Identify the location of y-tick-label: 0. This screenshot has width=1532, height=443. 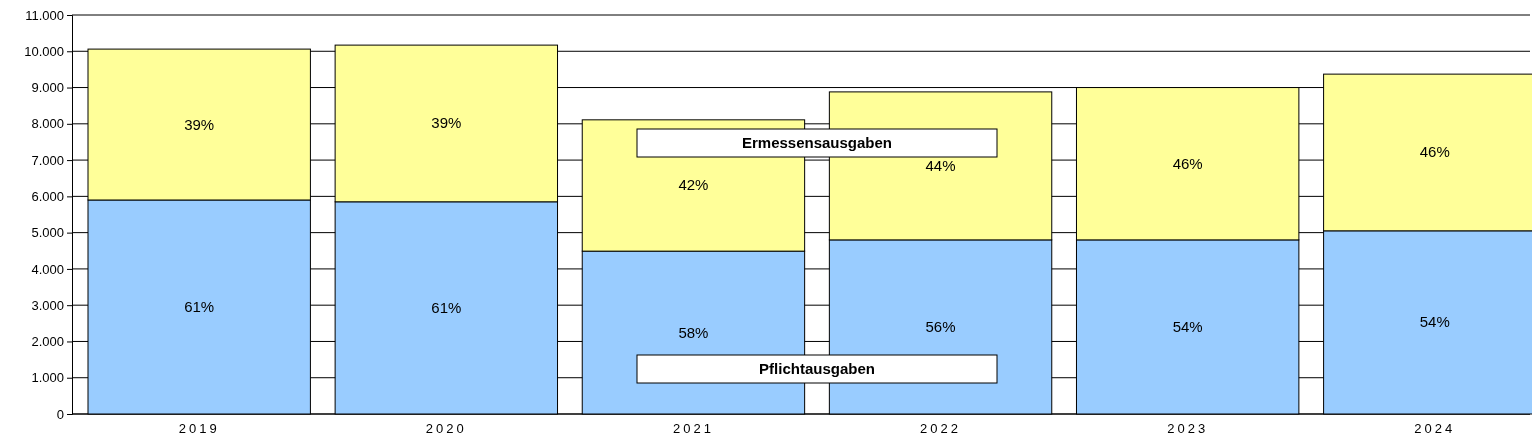
(60, 414).